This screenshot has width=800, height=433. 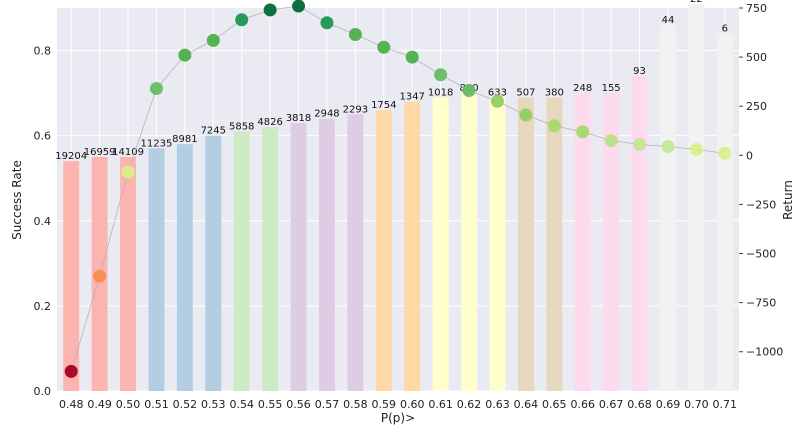 What do you see at coordinates (384, 404) in the screenshot?
I see `x-tick-label: 0.59` at bounding box center [384, 404].